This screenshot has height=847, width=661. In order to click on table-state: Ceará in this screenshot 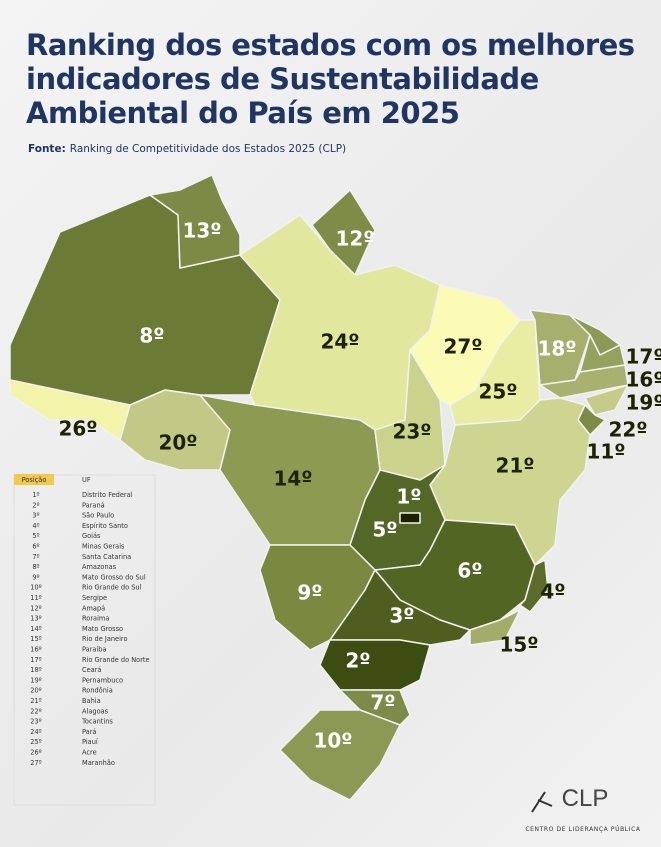, I will do `click(91, 670)`.